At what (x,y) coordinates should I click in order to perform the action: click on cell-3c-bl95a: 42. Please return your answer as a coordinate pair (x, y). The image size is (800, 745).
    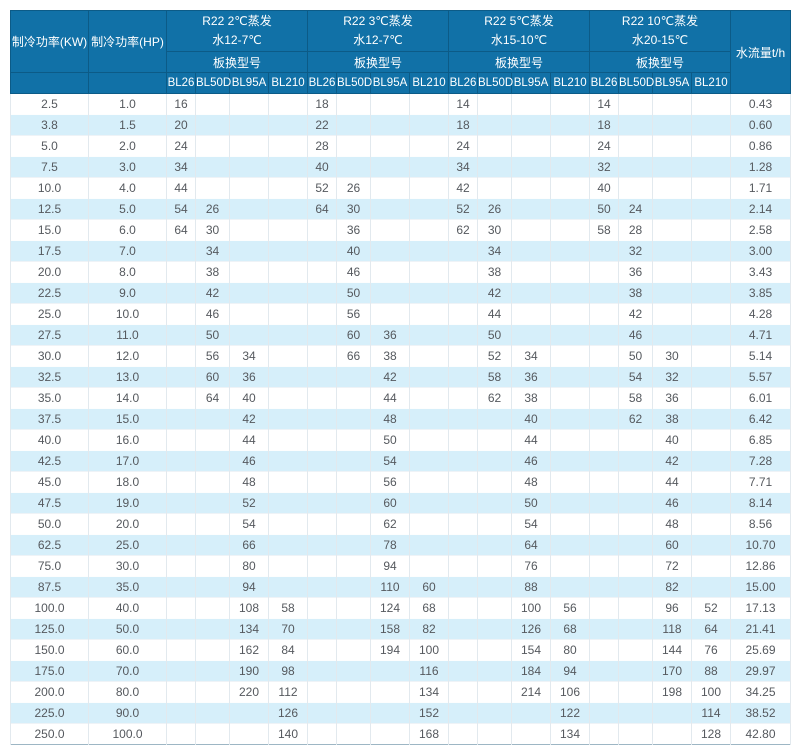
    Looking at the image, I should click on (390, 377).